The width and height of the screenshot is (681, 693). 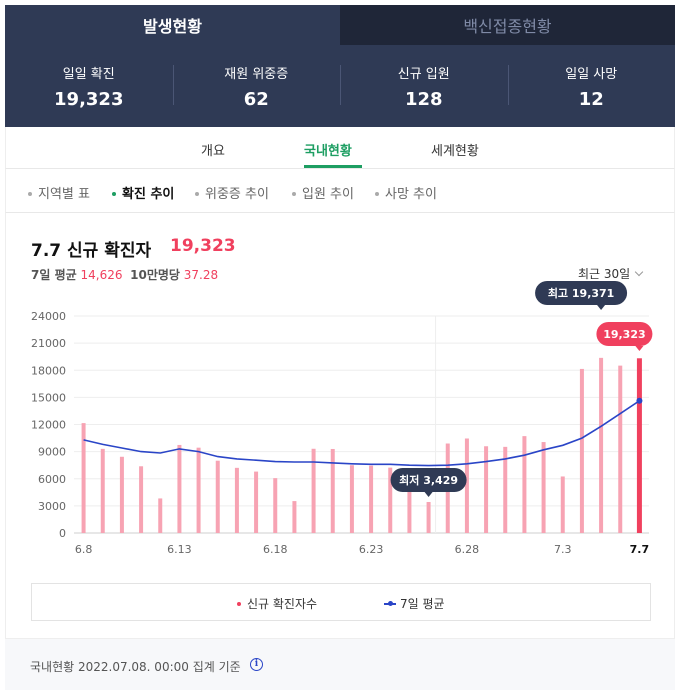 I want to click on chart-filter-bar: 지역별 표 확진 추이 위중증 추이 입원 추이 사망 추이, so click(x=340, y=191).